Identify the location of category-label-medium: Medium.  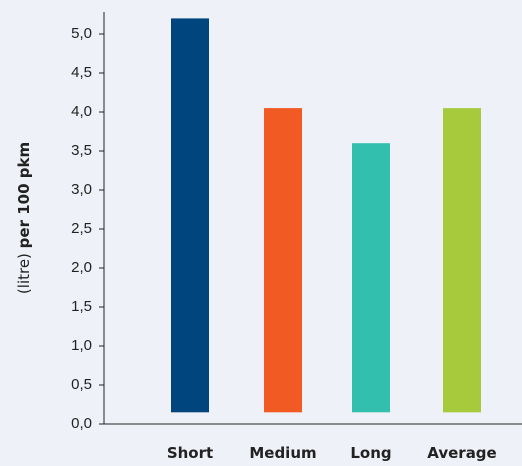
(282, 453).